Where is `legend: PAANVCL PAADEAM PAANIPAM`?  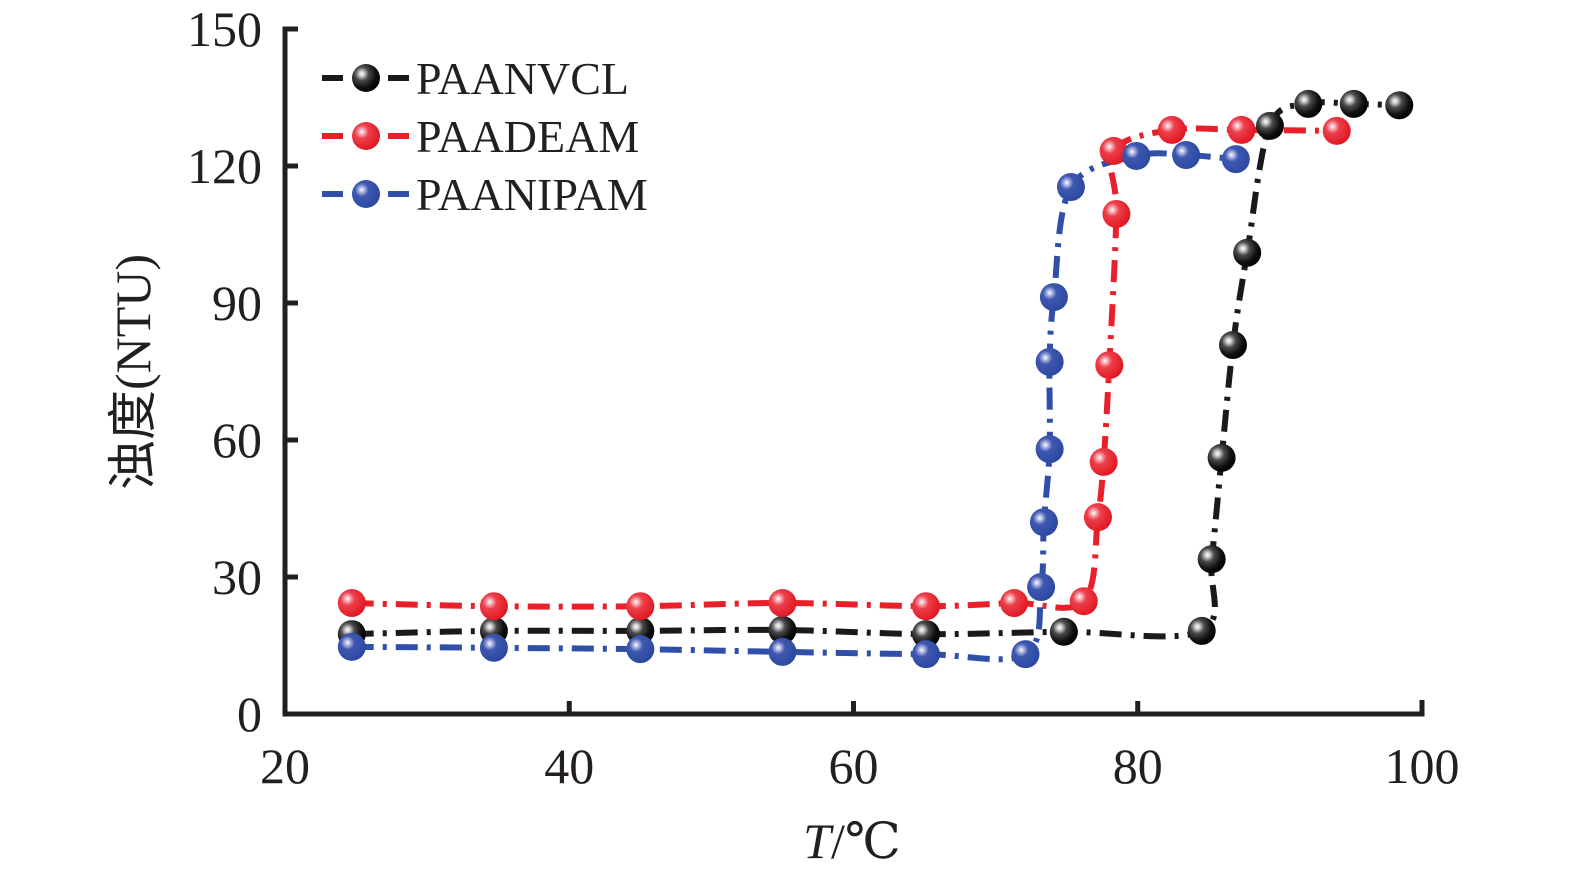 legend: PAANVCL PAADEAM PAANIPAM is located at coordinates (485, 136).